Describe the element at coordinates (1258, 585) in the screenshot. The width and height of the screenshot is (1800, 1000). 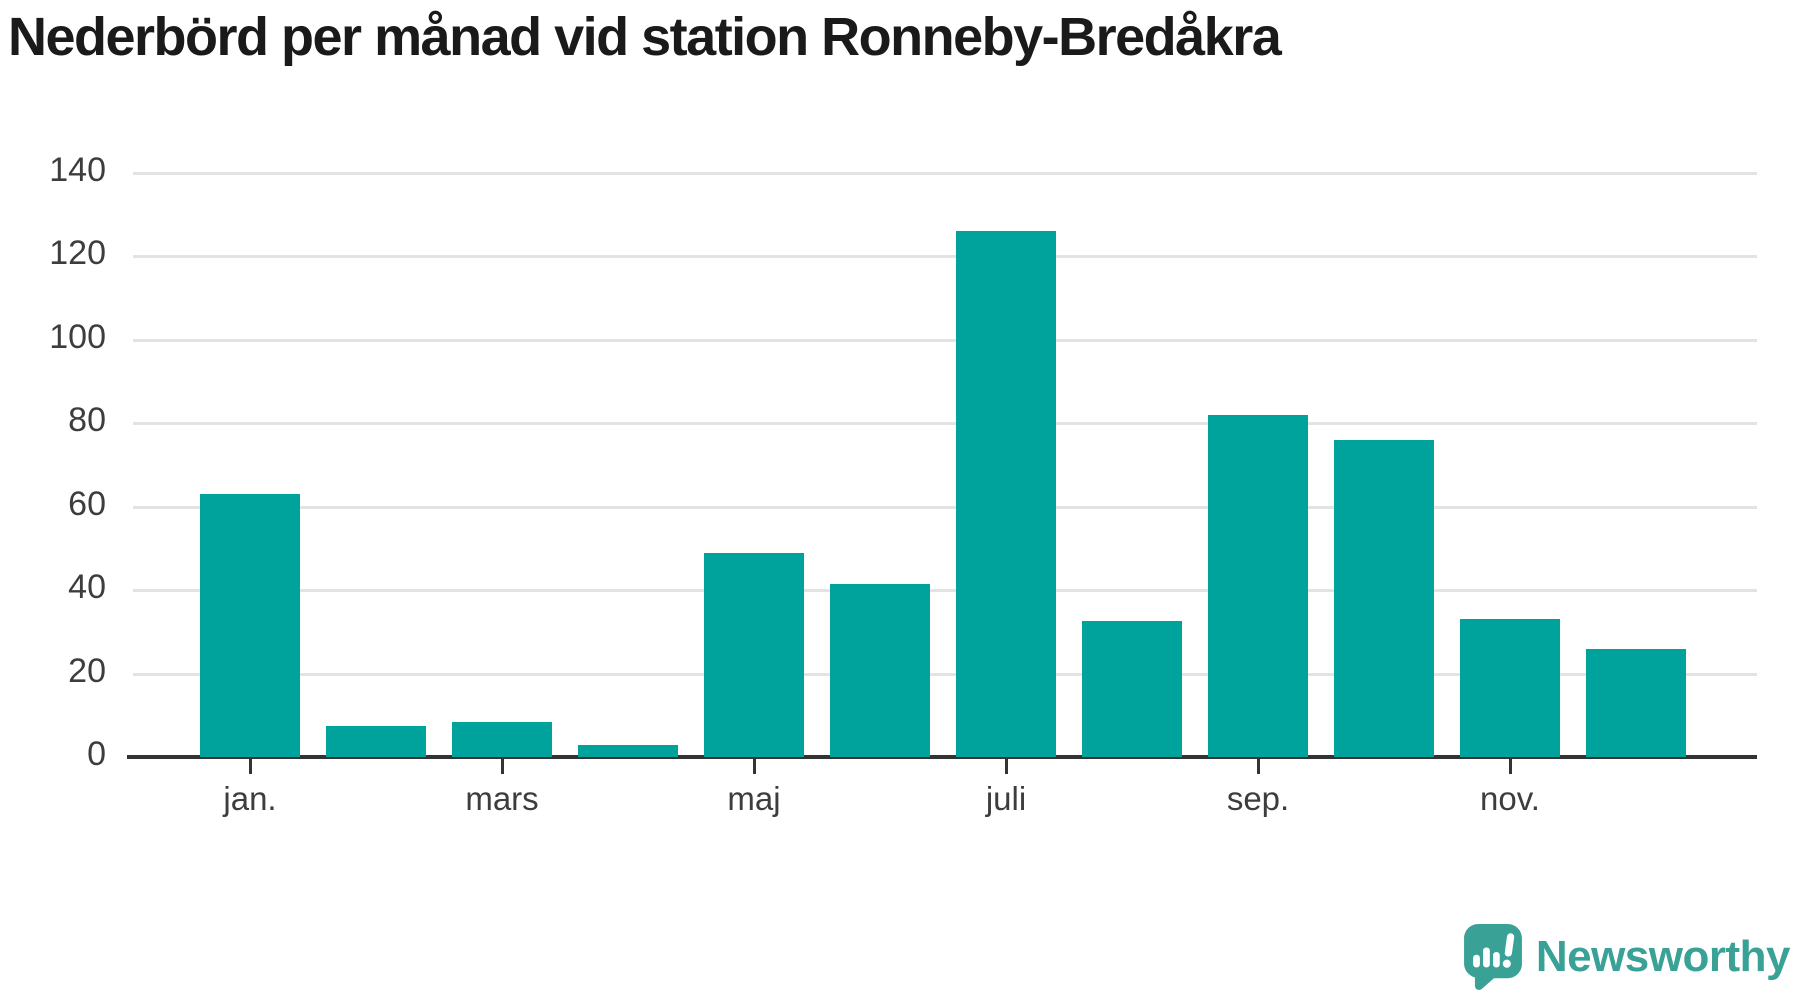
I see `bar-sep.` at that location.